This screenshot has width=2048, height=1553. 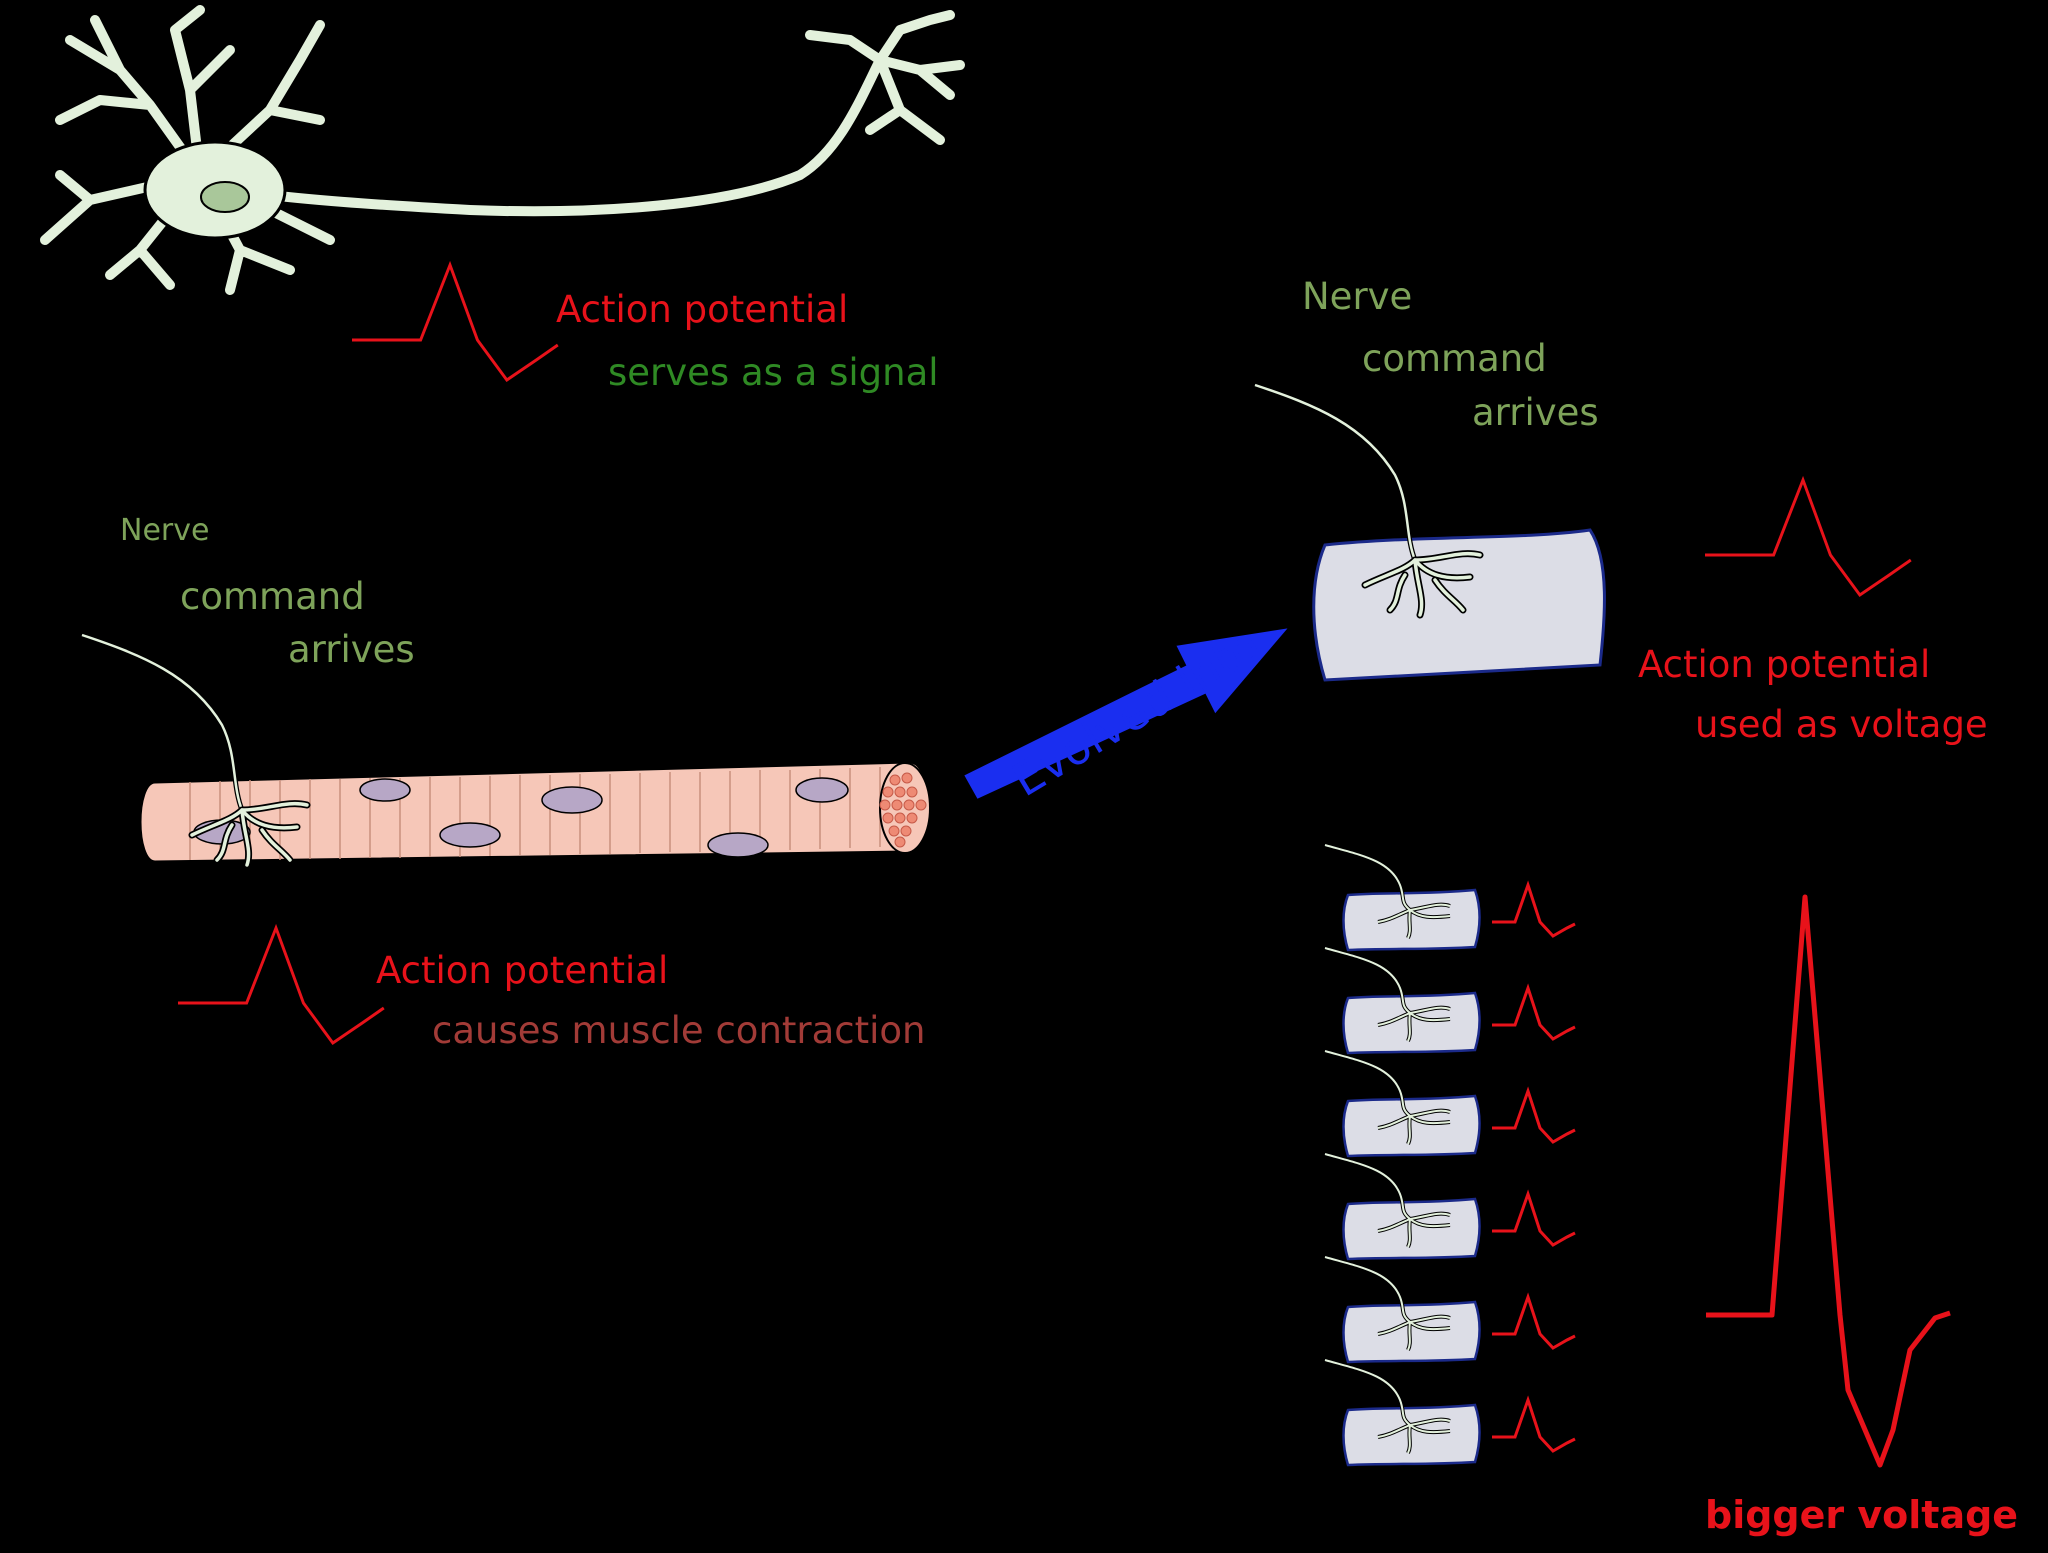 I want to click on muscle-arrives-label: arrives, so click(x=351, y=649).